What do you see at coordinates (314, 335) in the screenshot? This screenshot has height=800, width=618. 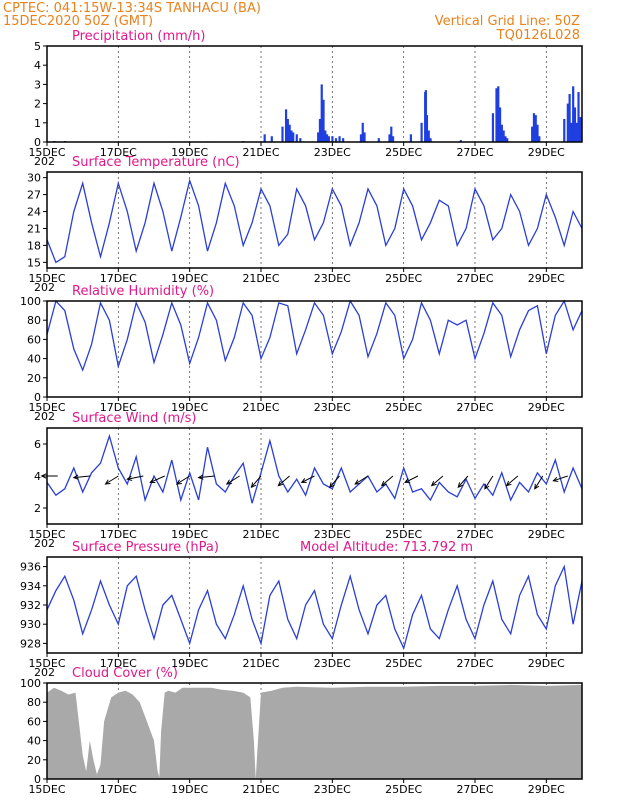 I see `humidity-line` at bounding box center [314, 335].